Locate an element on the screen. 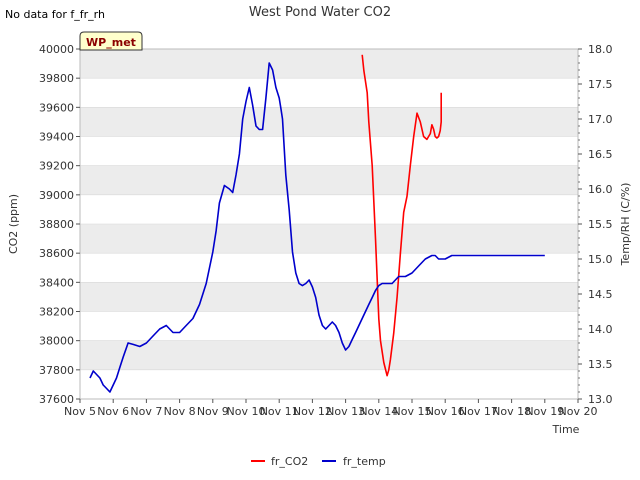 The image size is (640, 480). y-right-tick-label: 14.0 is located at coordinates (600, 329).